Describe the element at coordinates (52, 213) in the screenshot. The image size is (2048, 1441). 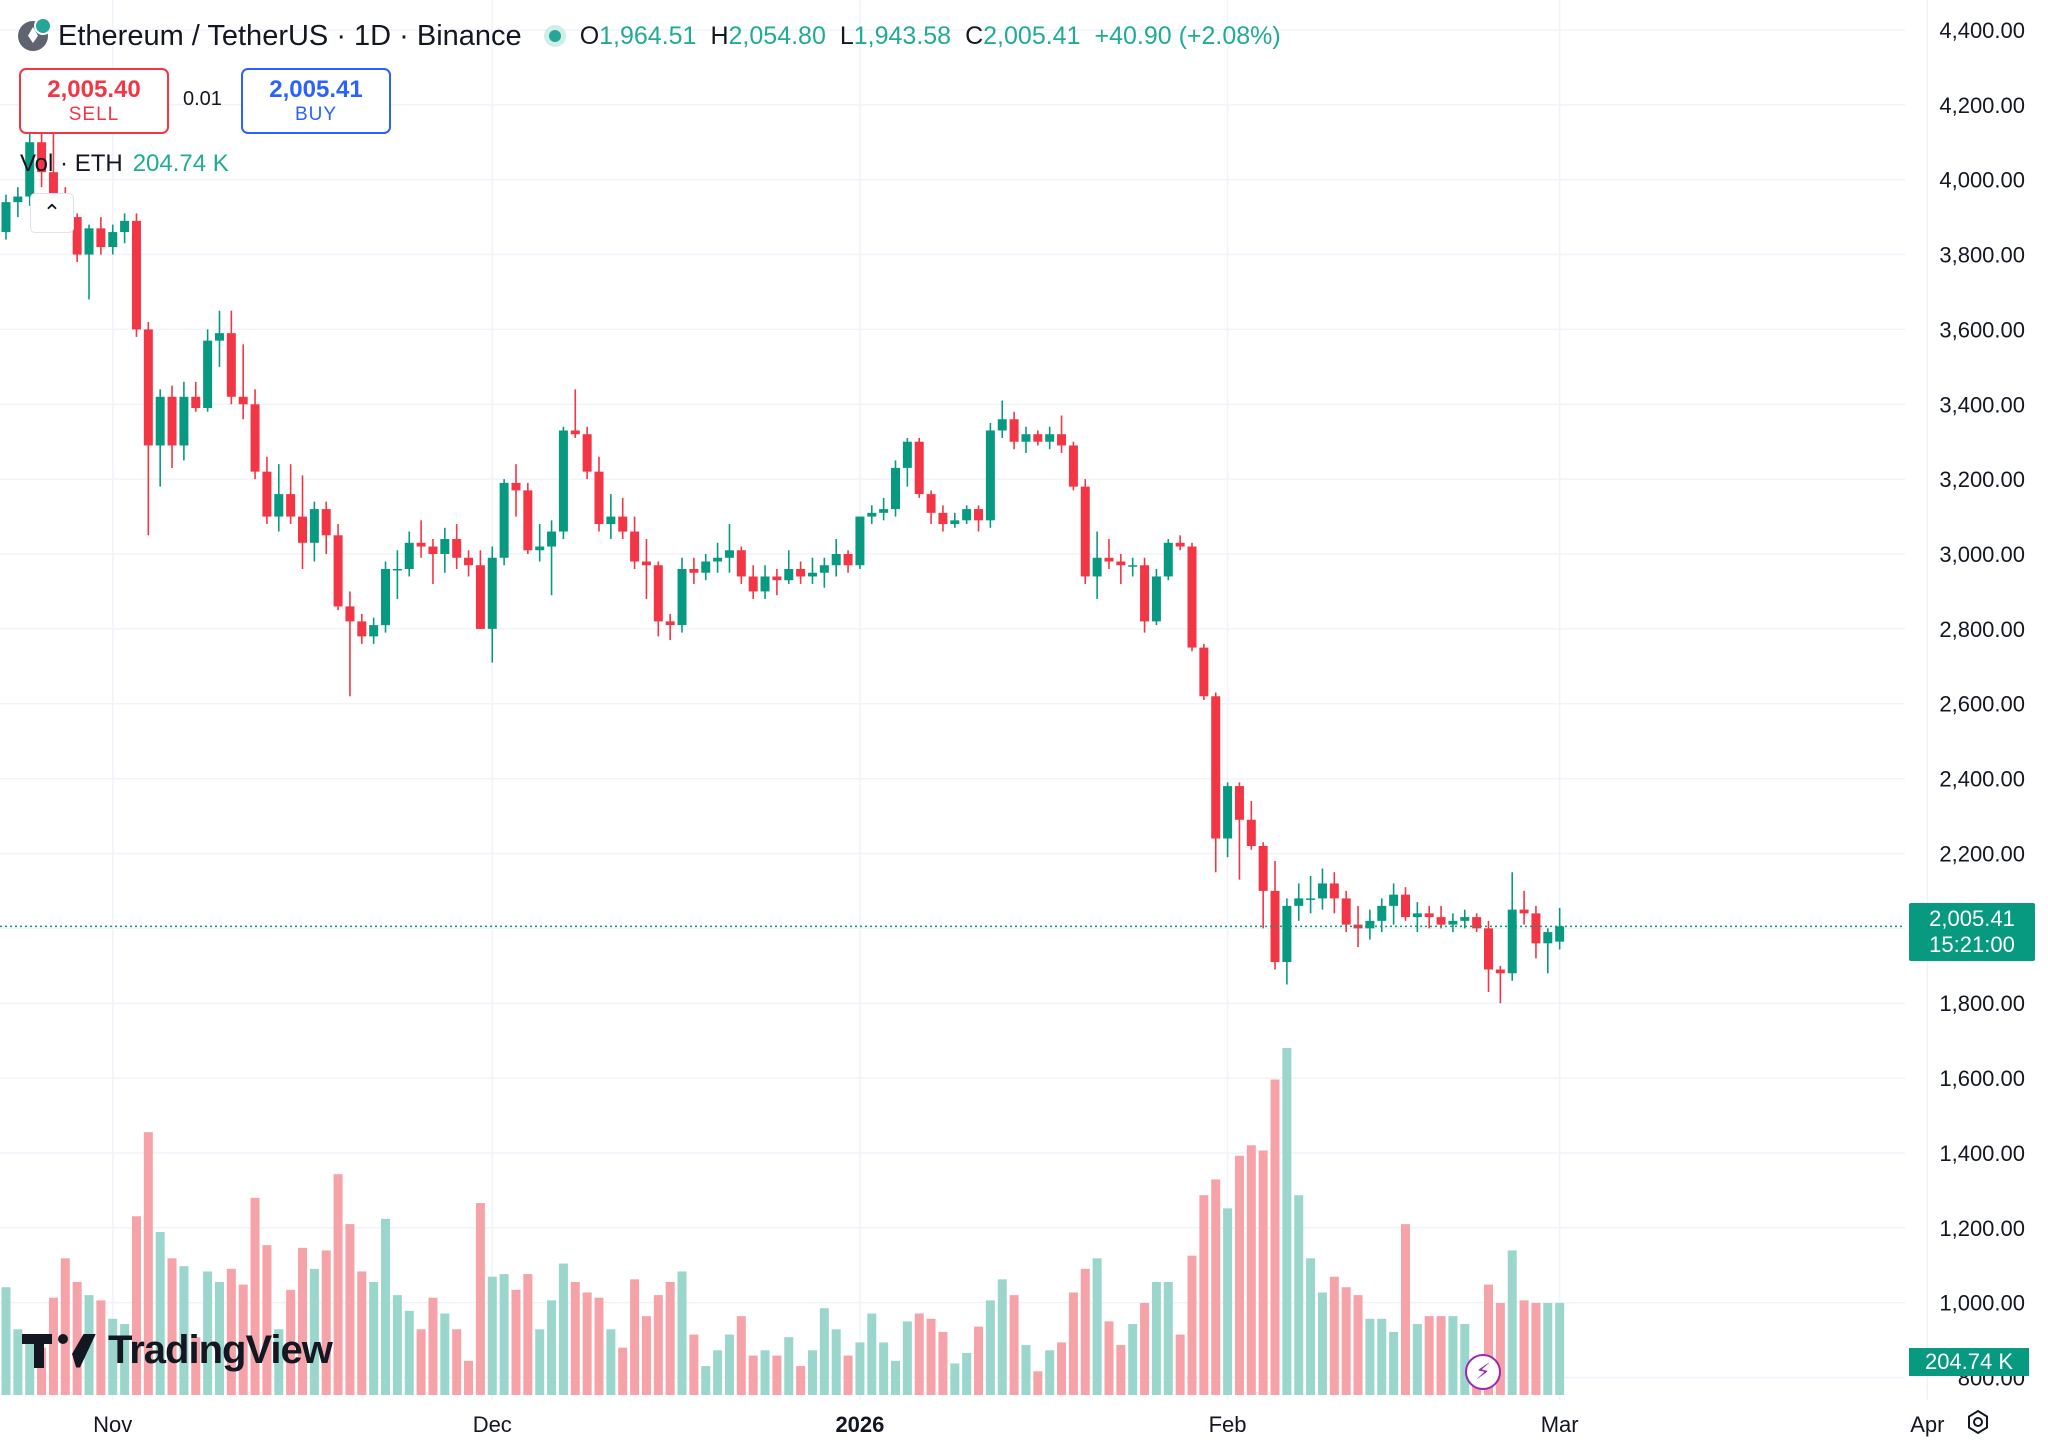
I see `collapse-chevron-icon: ⌃` at that location.